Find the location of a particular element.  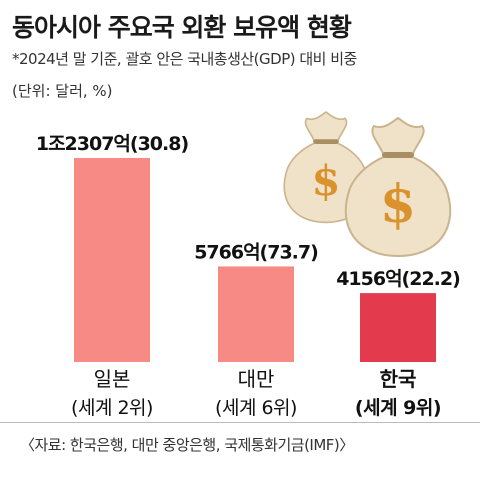

data-label-2: 5766억(73.7) is located at coordinates (256, 252).